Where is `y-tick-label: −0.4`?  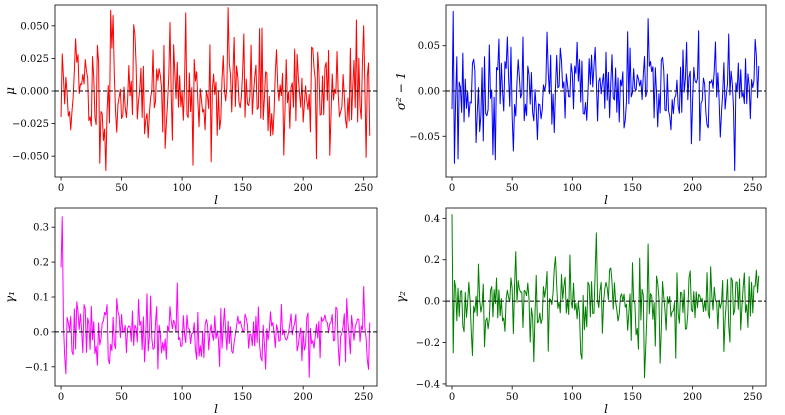 y-tick-label: −0.4 is located at coordinates (428, 384).